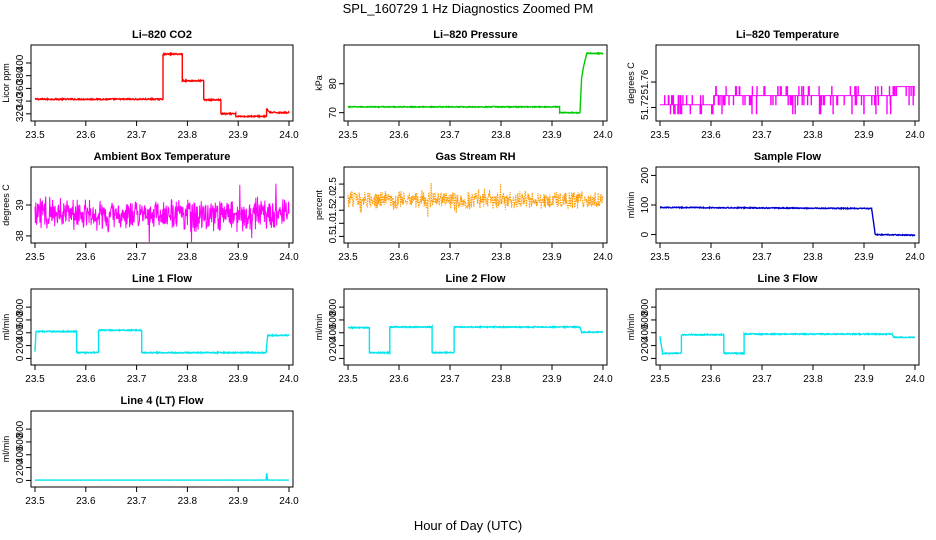 This screenshot has height=540, width=936. I want to click on y-tick-label: 51.72, so click(645, 107).